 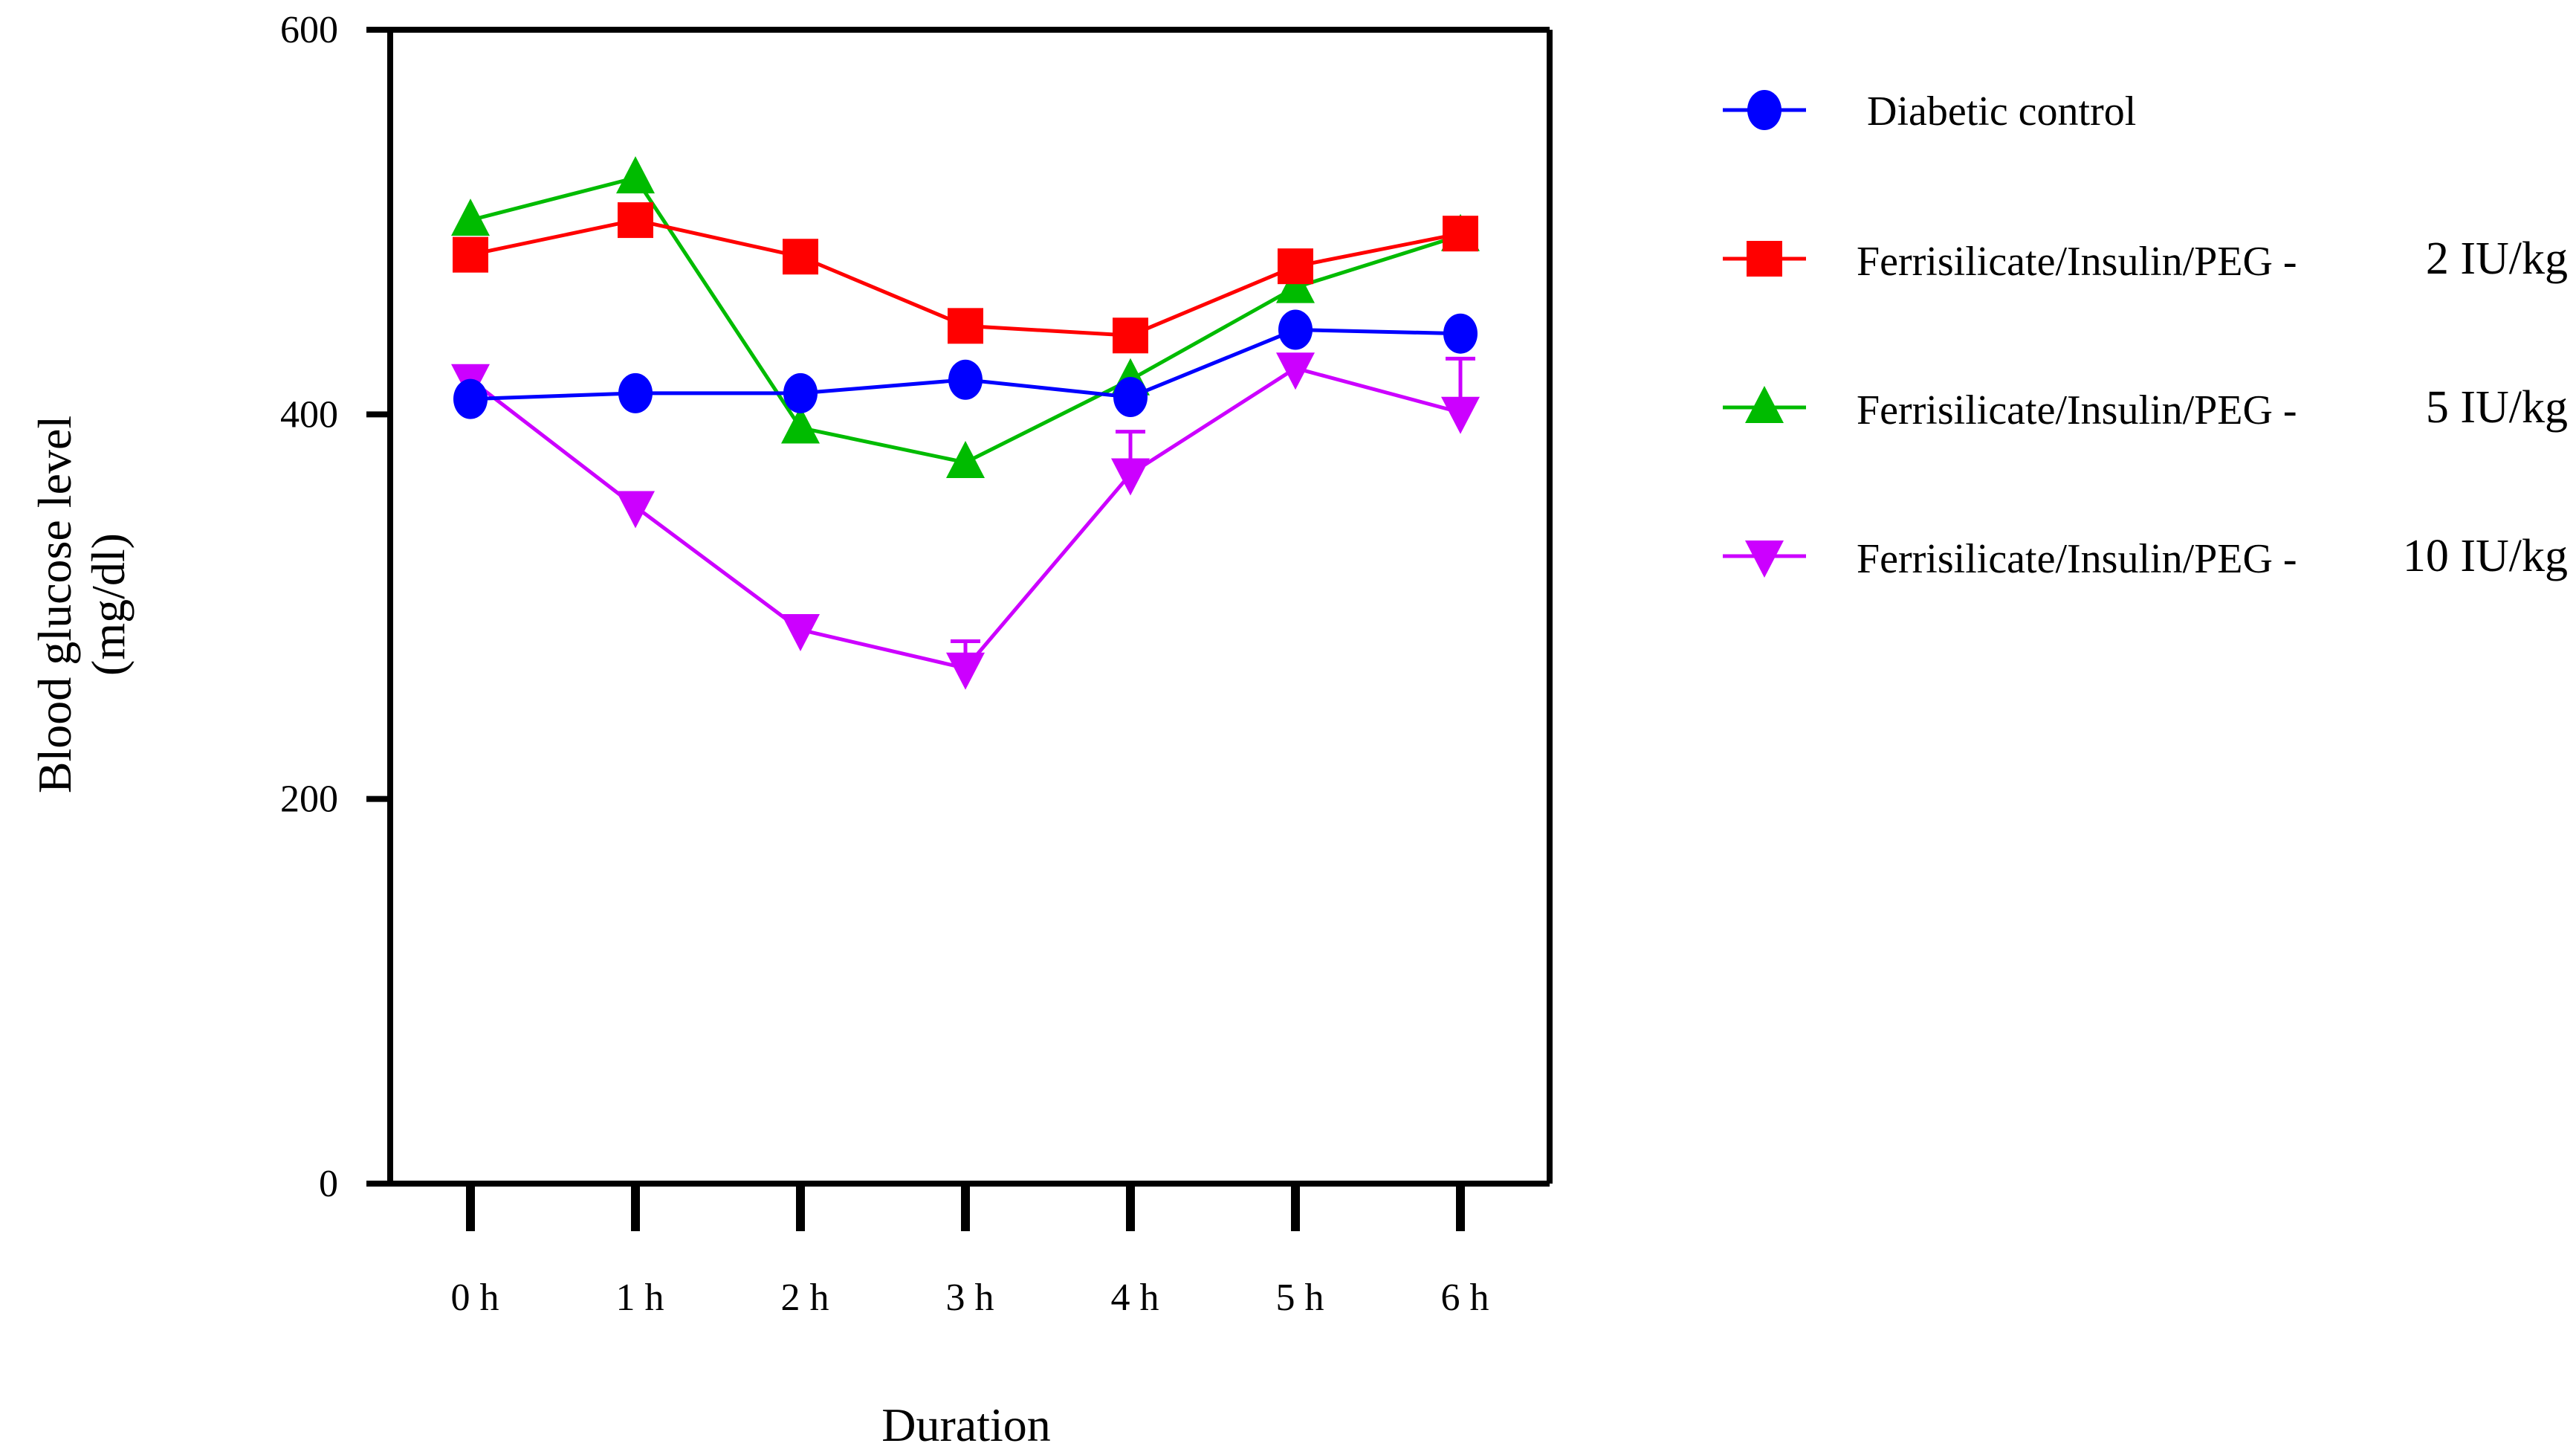 I want to click on y-tick-label: 200, so click(x=309, y=799).